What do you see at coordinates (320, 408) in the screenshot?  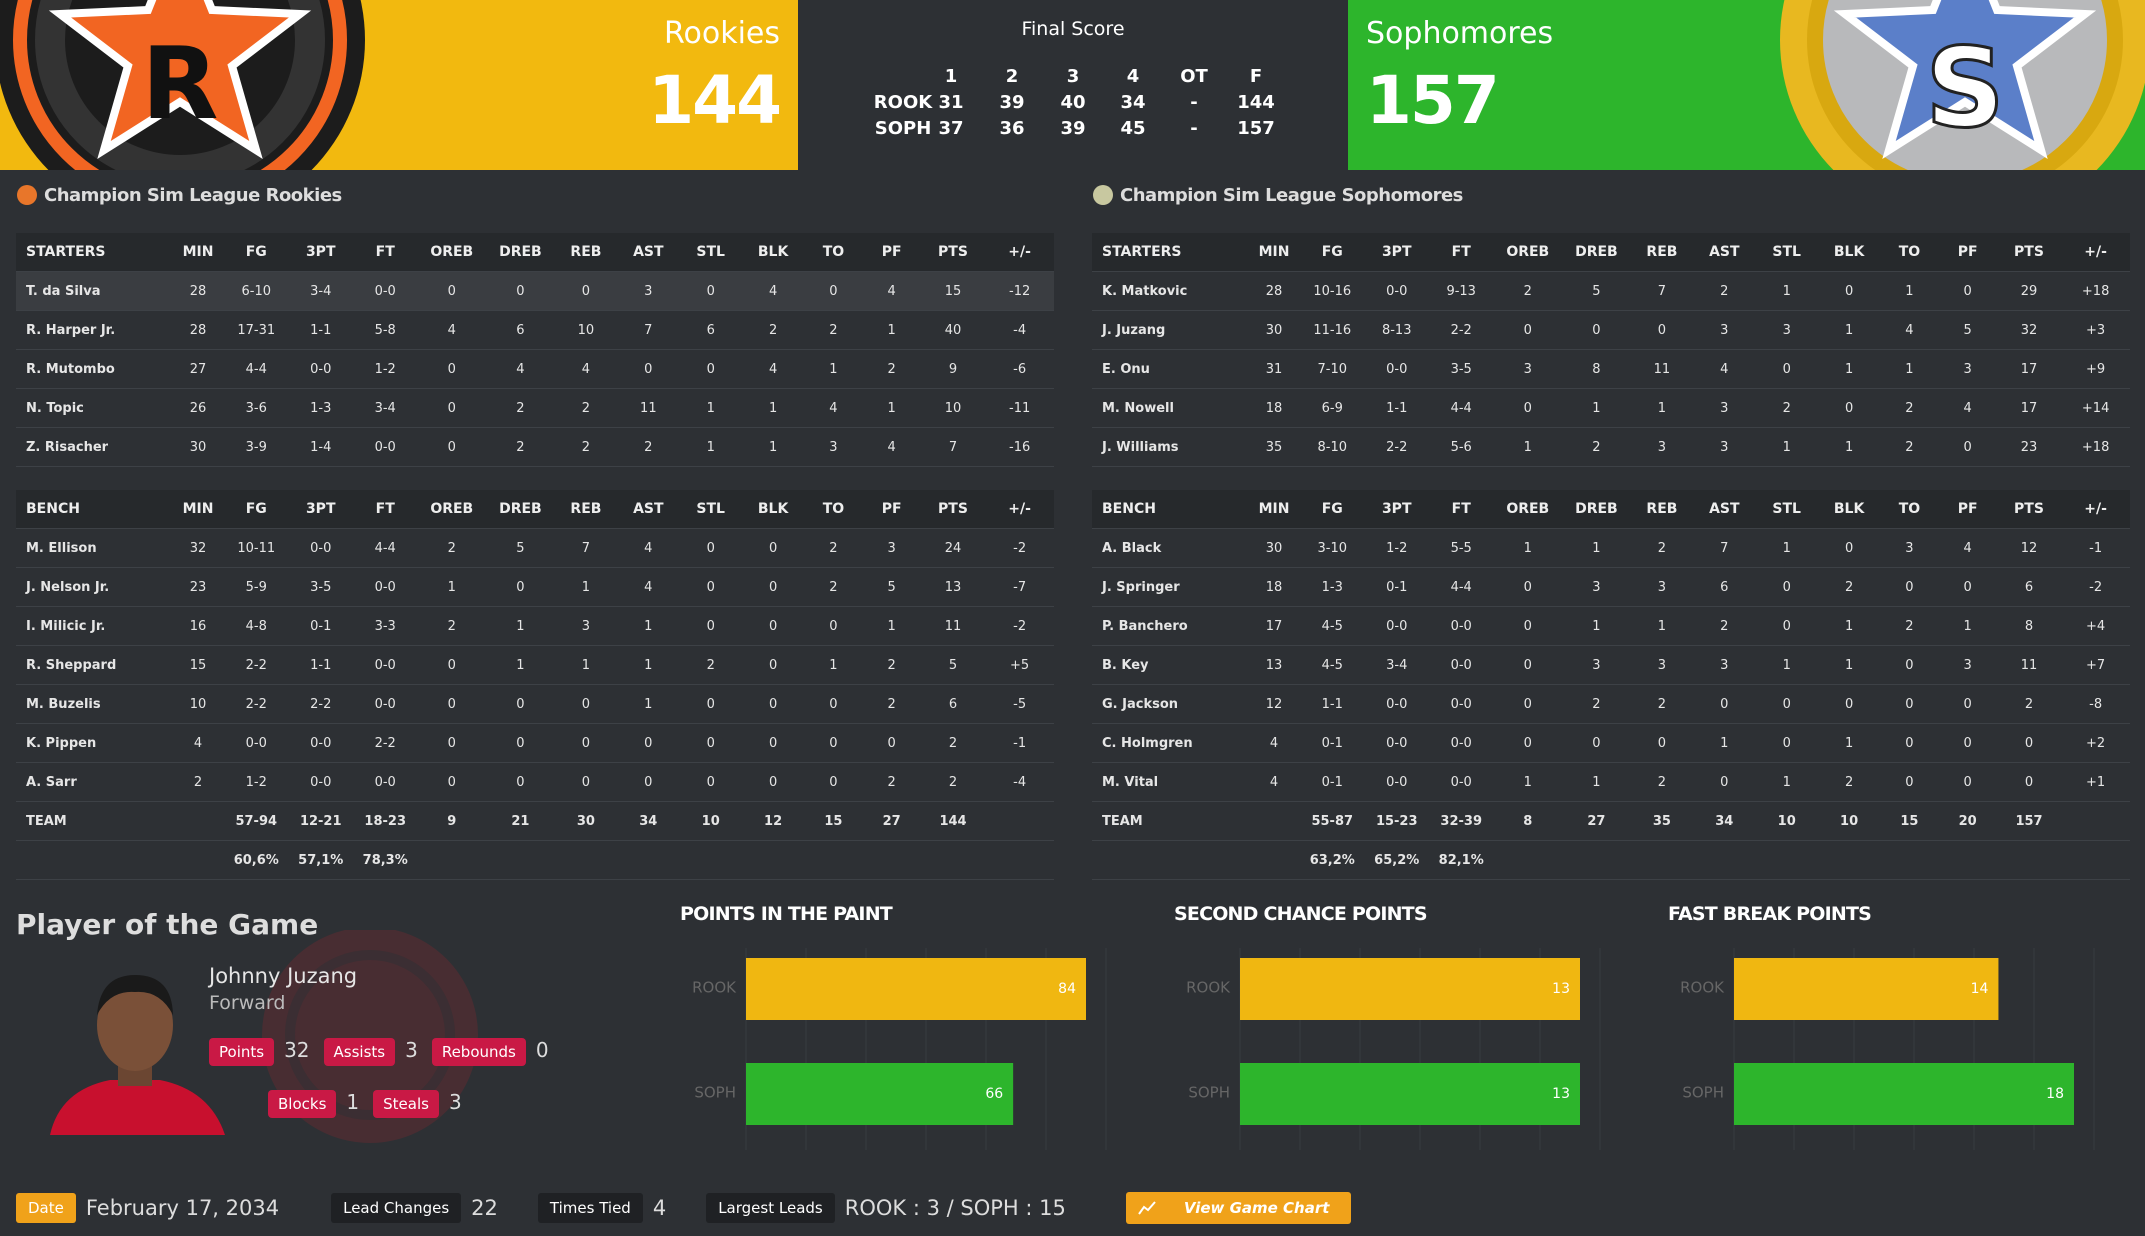 I see `stat-cell: 1-3` at bounding box center [320, 408].